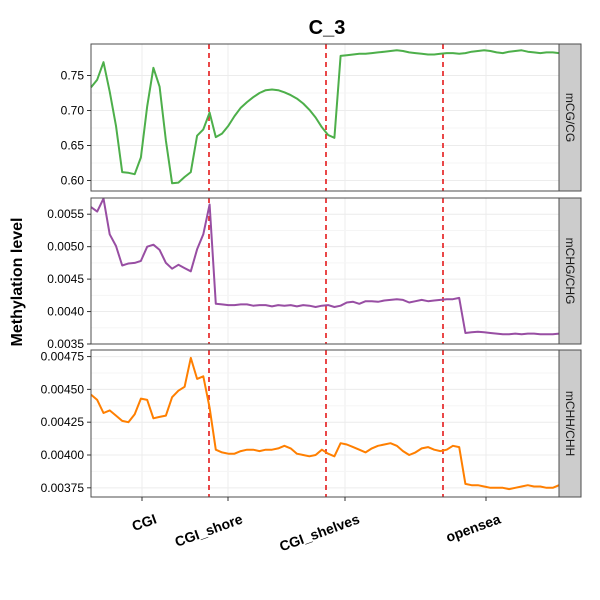  Describe the element at coordinates (327, 28) in the screenshot. I see `chart-title: C_3` at that location.